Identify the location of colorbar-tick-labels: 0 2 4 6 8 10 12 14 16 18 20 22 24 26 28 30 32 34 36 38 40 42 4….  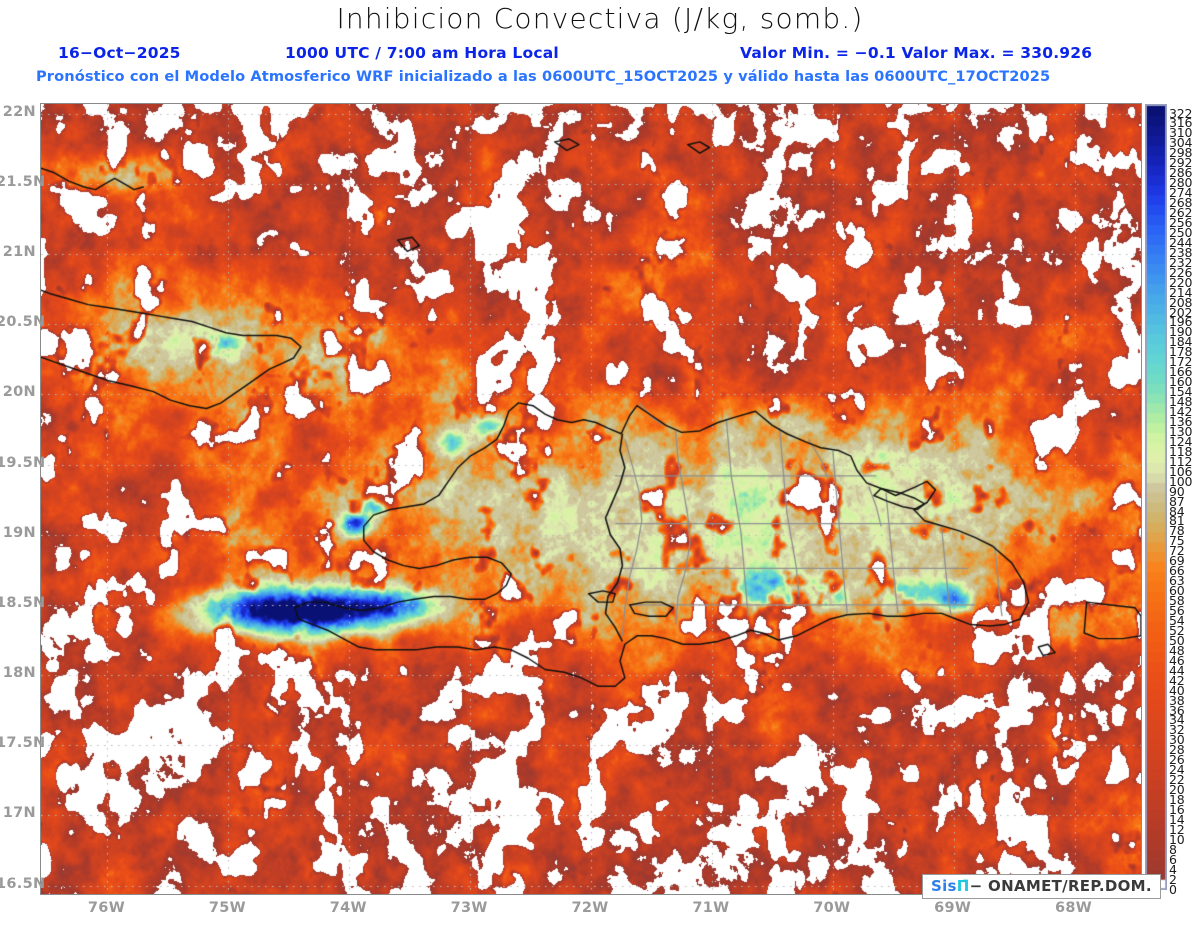
(1184, 496).